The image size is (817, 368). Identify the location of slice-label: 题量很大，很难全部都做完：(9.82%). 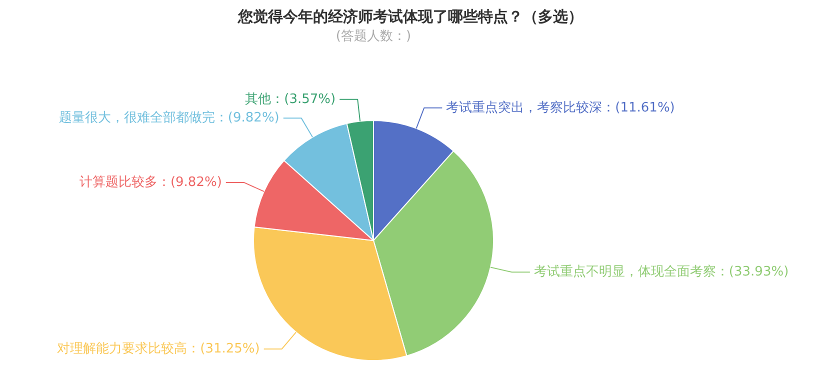
(169, 118).